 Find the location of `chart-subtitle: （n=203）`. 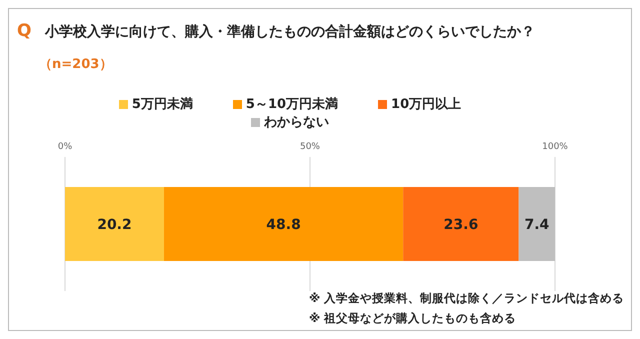

chart-subtitle: （n=203） is located at coordinates (75, 64).